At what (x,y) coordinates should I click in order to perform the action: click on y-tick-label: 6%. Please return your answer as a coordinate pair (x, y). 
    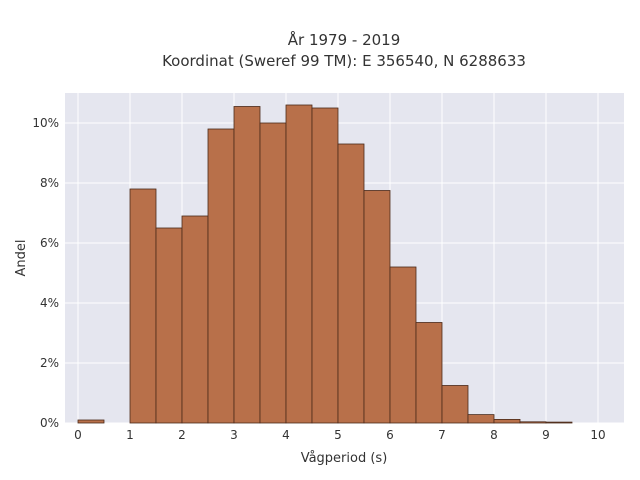
    Looking at the image, I should click on (49, 243).